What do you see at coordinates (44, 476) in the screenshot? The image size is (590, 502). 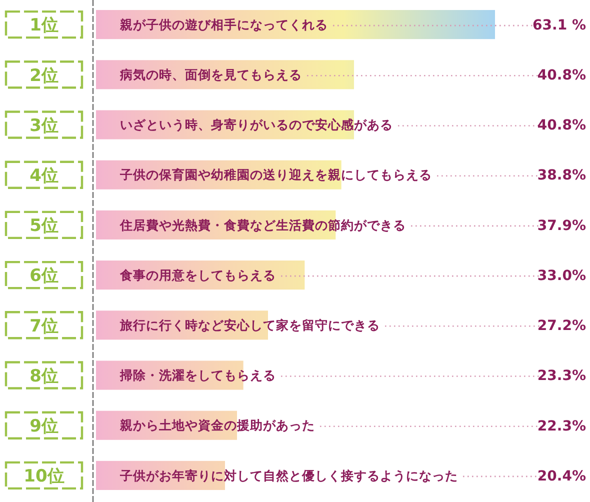 I see `text: 10位` at bounding box center [44, 476].